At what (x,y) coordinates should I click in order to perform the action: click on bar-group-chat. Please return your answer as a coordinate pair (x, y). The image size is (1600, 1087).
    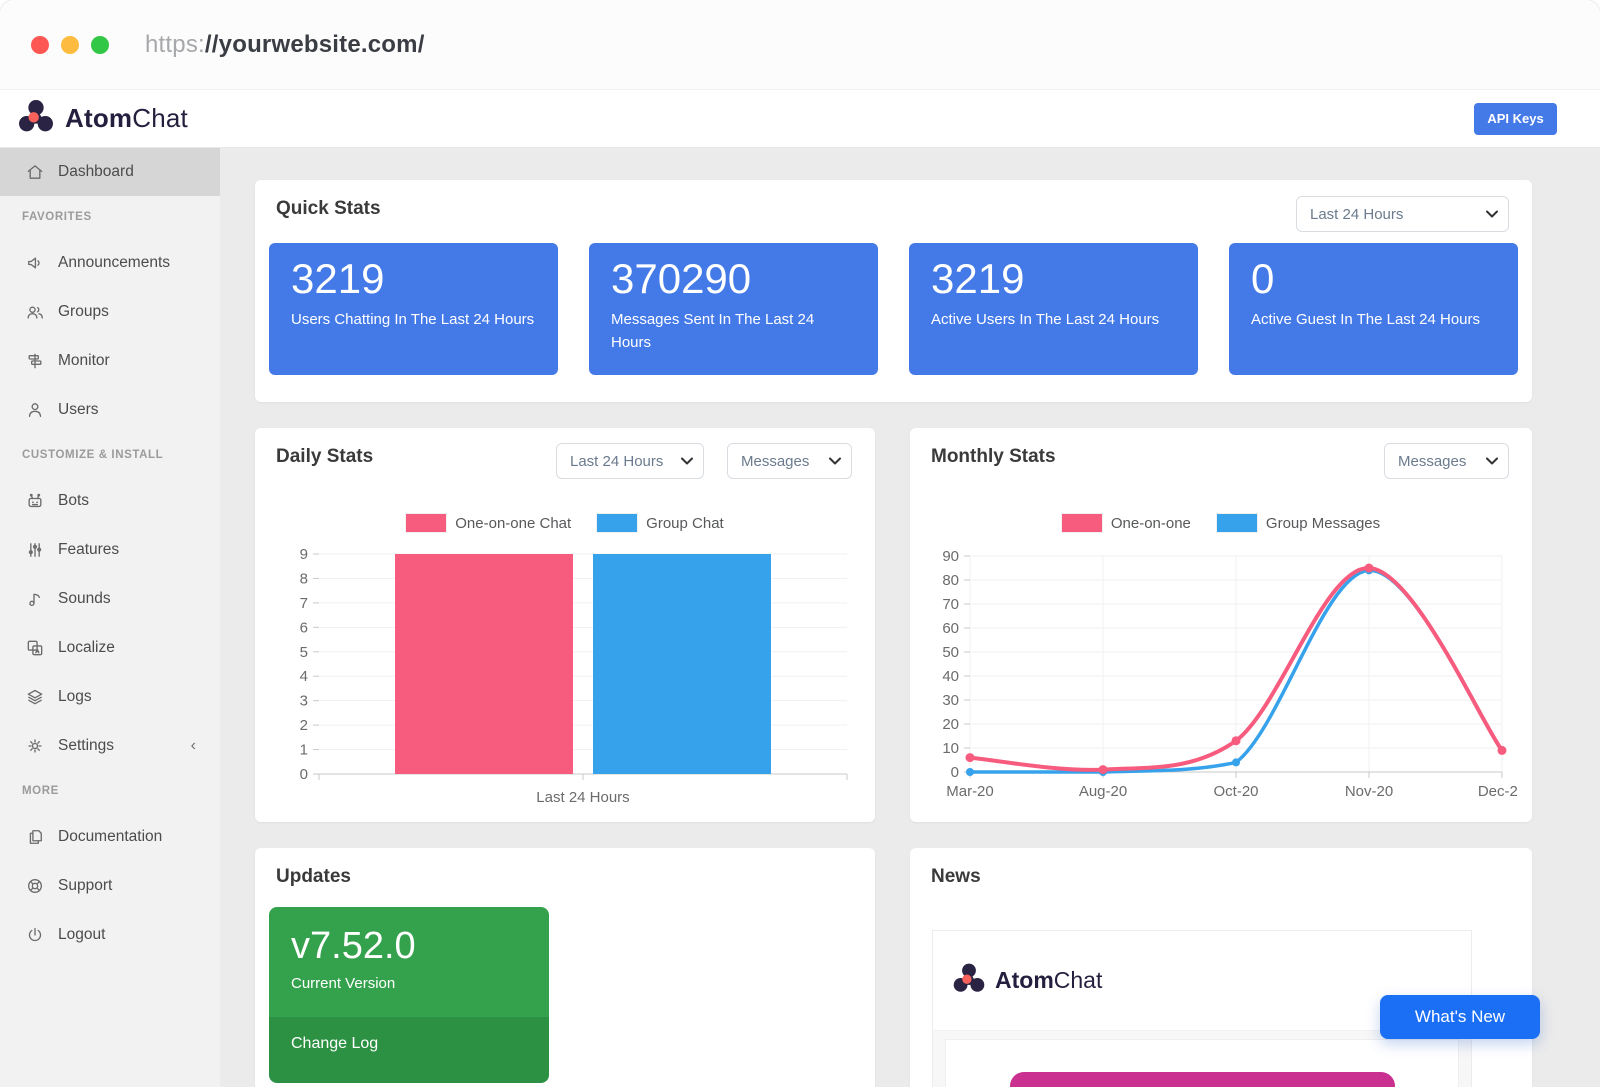
    Looking at the image, I should click on (682, 664).